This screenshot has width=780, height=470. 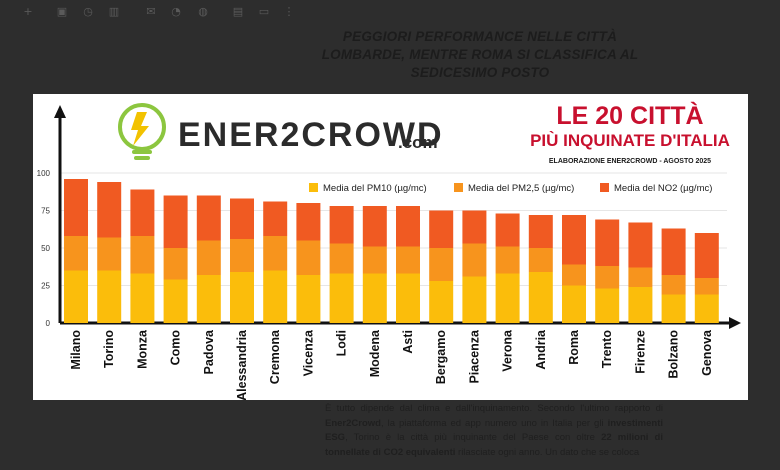 What do you see at coordinates (238, 11) in the screenshot?
I see `camera-icon: ▤` at bounding box center [238, 11].